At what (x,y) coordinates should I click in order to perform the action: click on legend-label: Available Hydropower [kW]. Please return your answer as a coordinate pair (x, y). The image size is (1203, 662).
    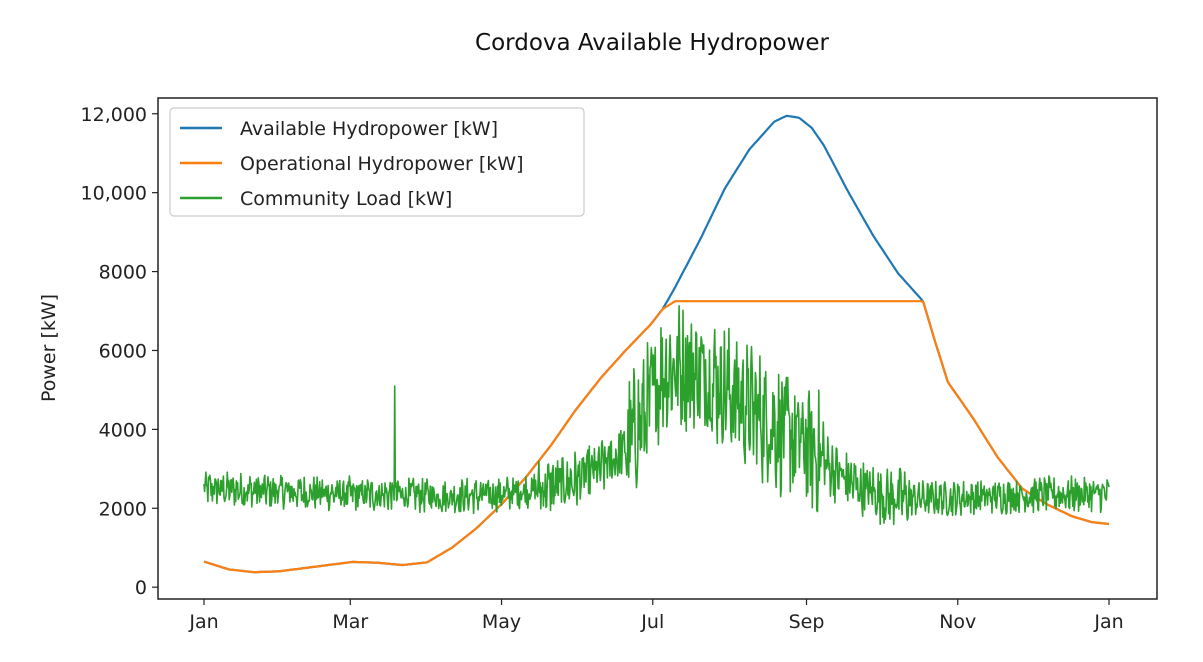
    Looking at the image, I should click on (369, 129).